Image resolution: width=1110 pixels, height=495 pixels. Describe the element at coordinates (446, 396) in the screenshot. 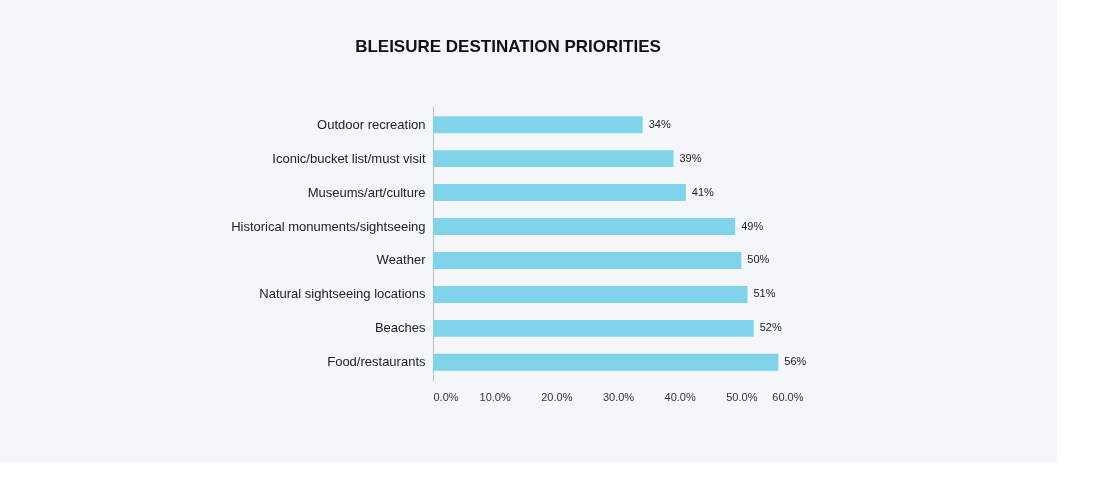

I see `x-tick-label: 0.0%` at that location.